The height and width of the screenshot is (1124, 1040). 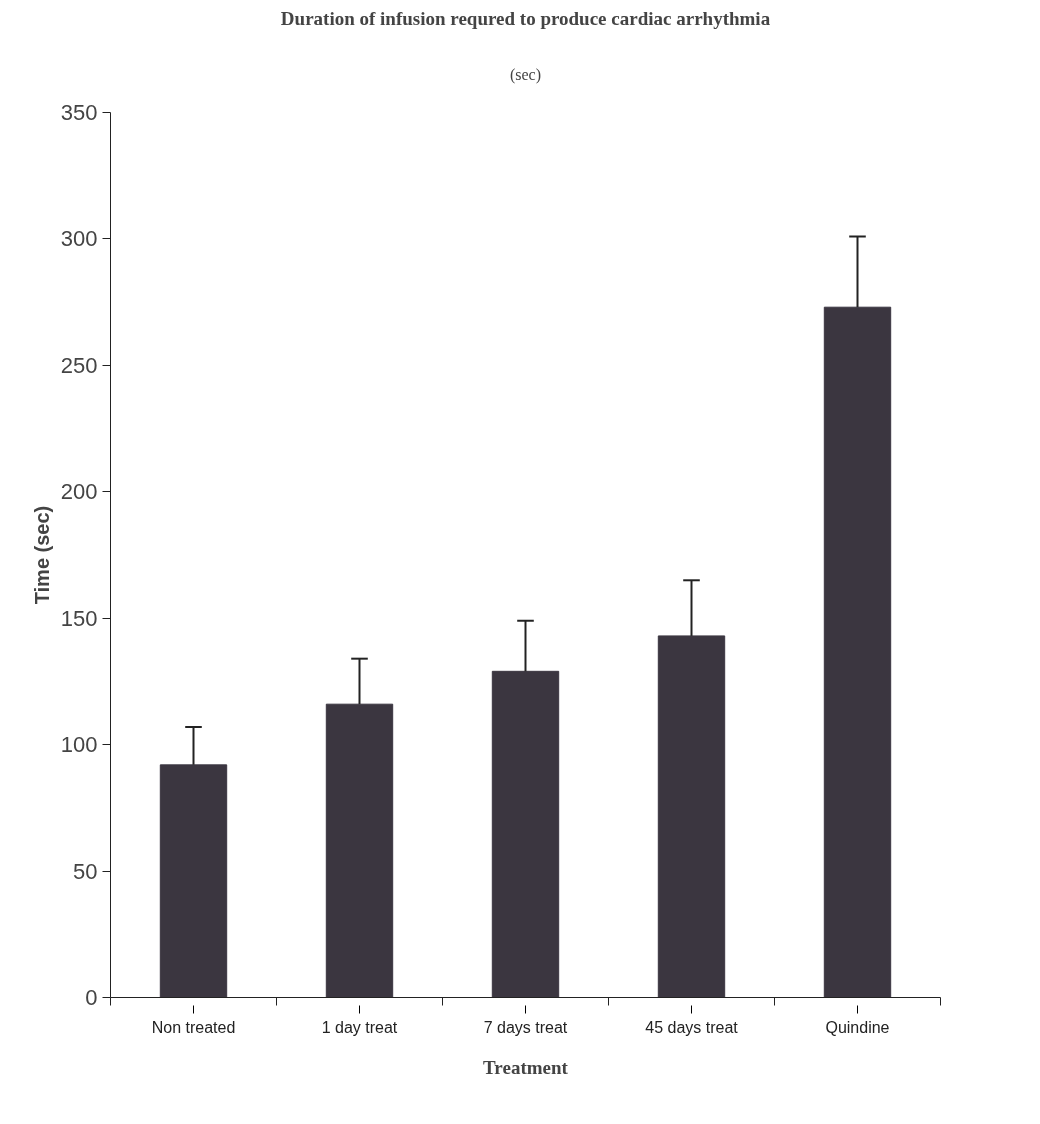 I want to click on x-tick-label: 45 days treat, so click(x=692, y=1027).